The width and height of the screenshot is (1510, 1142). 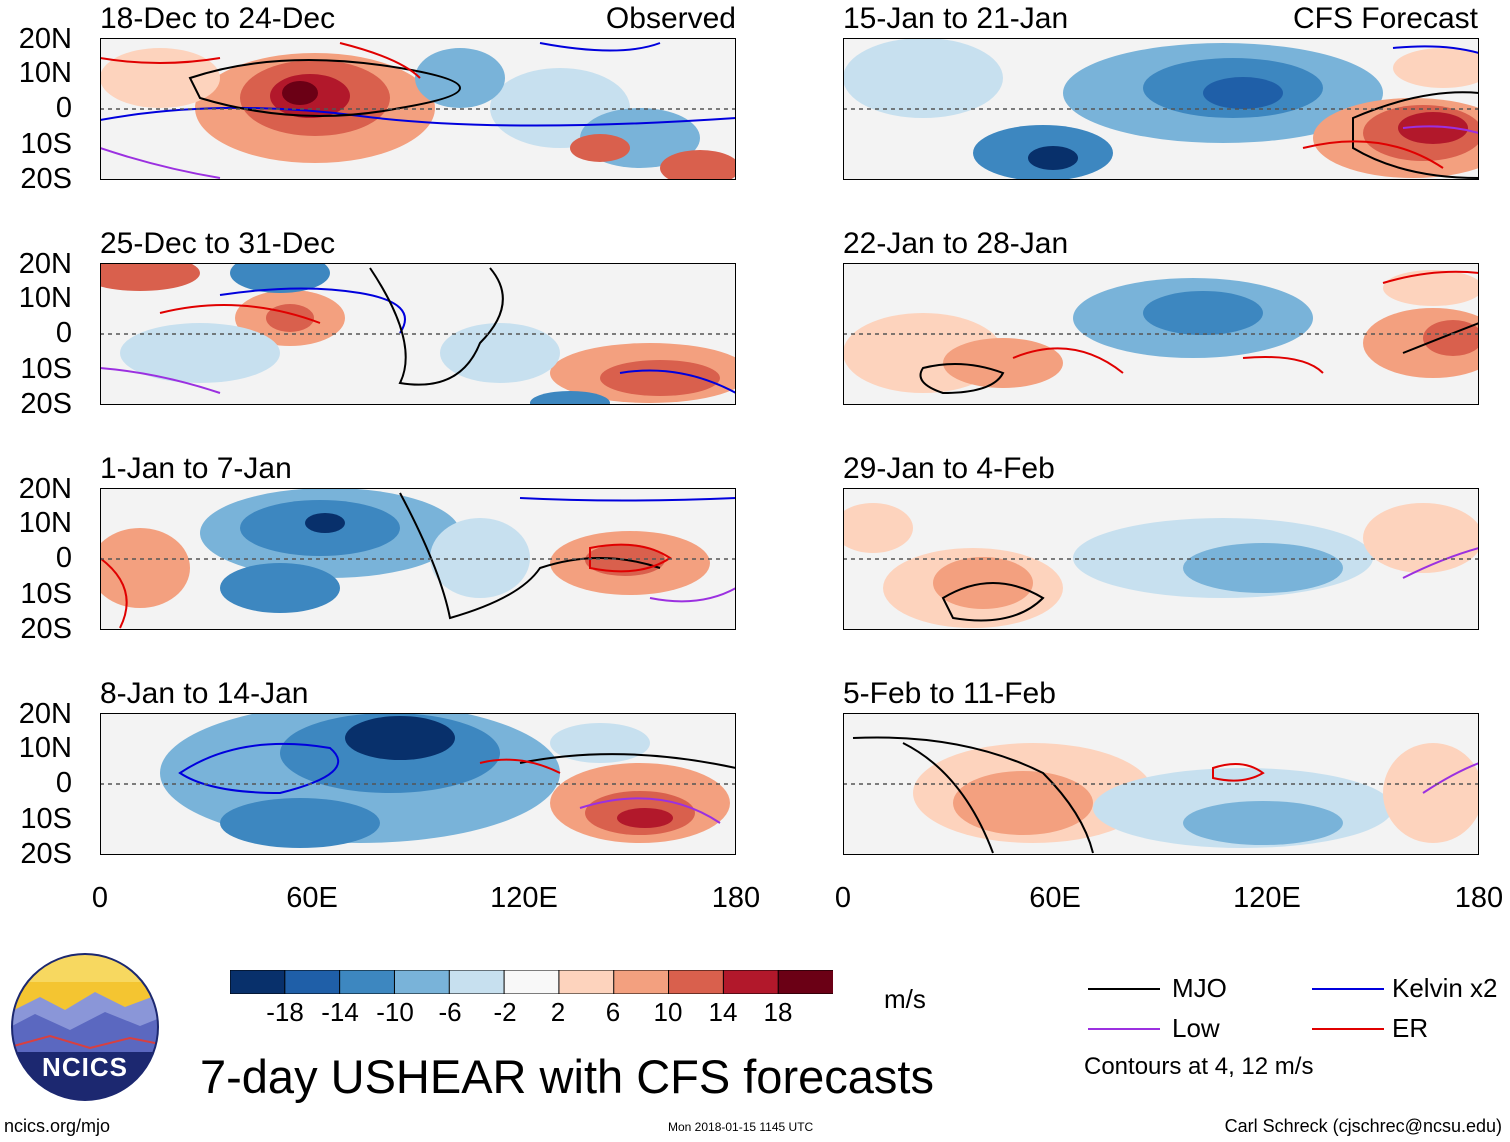 What do you see at coordinates (1445, 988) in the screenshot?
I see `legend-label-kelvin: Kelvin x2` at bounding box center [1445, 988].